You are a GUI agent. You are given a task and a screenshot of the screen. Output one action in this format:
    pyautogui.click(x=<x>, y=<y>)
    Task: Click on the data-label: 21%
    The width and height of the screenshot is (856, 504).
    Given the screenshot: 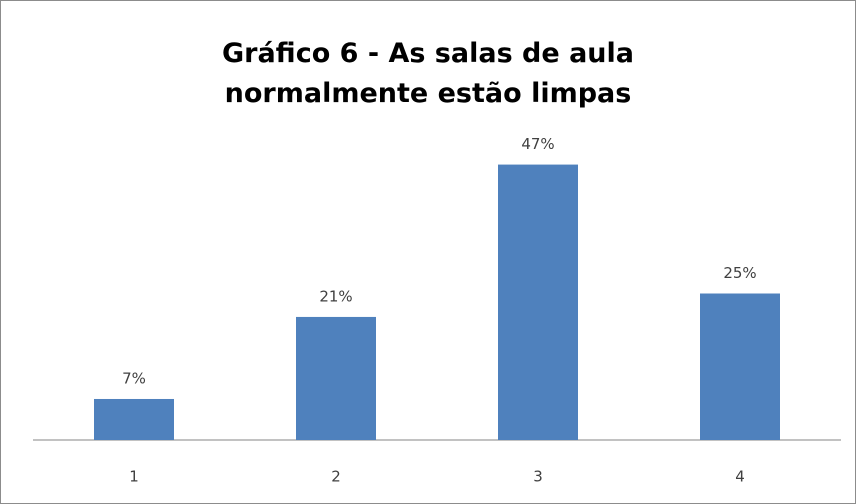 What is the action you would take?
    pyautogui.click(x=335, y=296)
    